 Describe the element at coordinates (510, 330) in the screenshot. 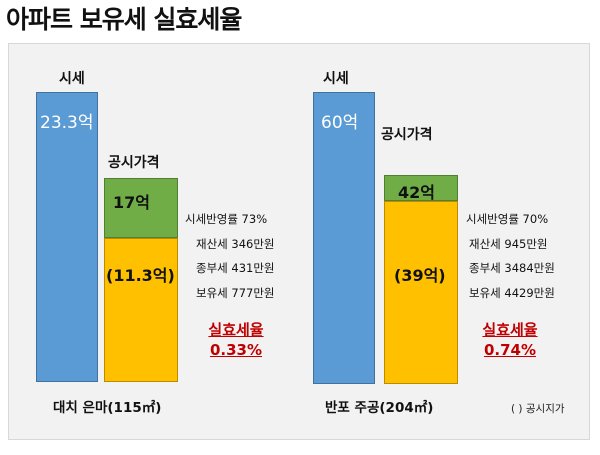

I see `rate-label-2: 실효세율` at that location.